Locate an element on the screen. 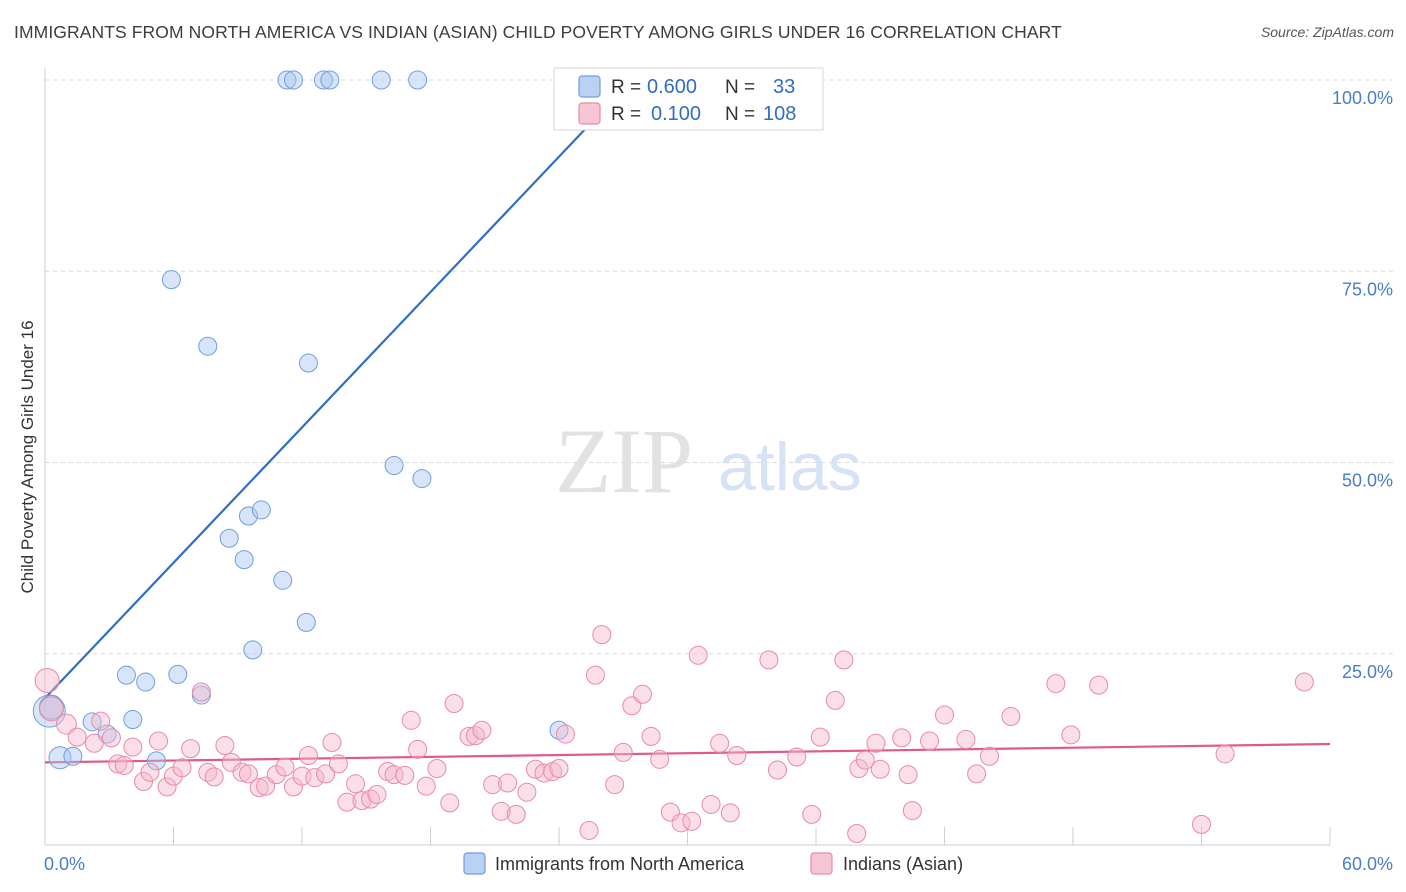 This screenshot has width=1406, height=892. x-tick-label: 60.0% is located at coordinates (1367, 864).